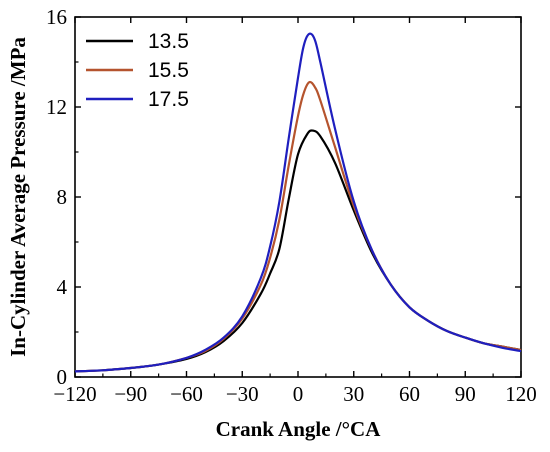 The image size is (550, 452). What do you see at coordinates (137, 70) in the screenshot?
I see `legend: 13.5 15.5 17.5` at bounding box center [137, 70].